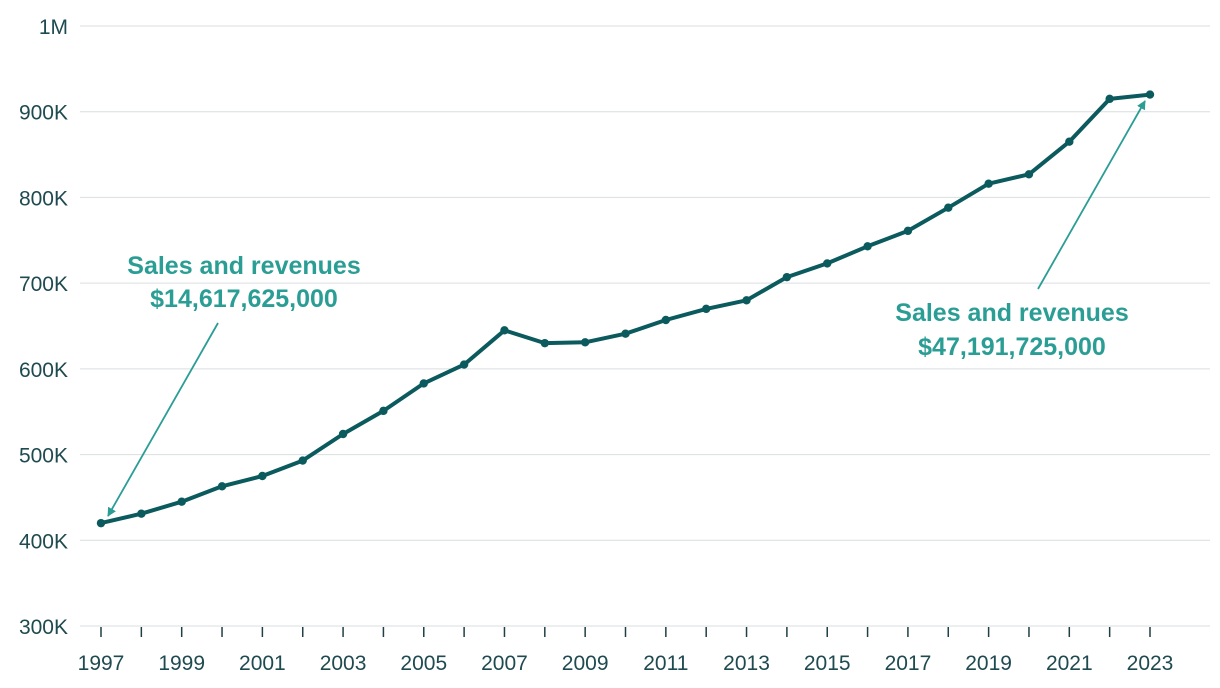 This screenshot has width=1220, height=688. I want to click on x-tick-label: 2021, so click(1069, 663).